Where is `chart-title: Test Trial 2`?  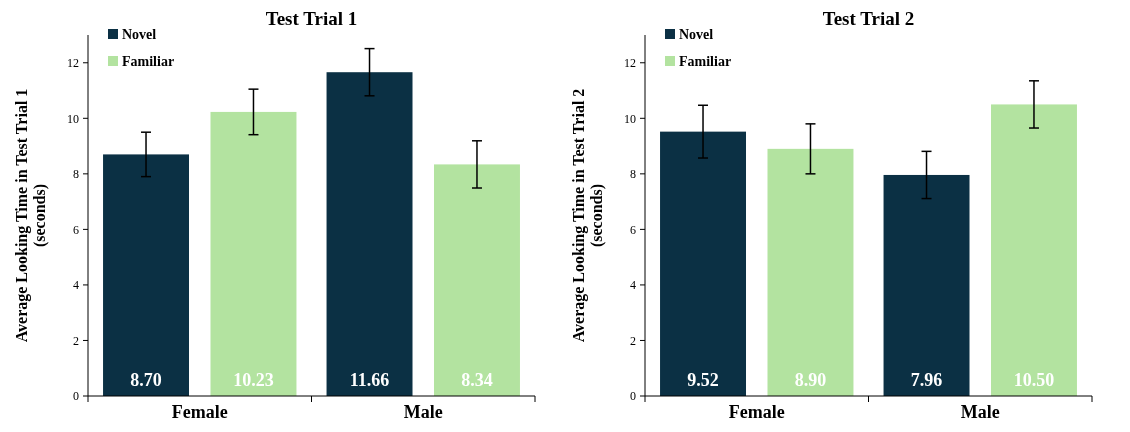 chart-title: Test Trial 2 is located at coordinates (868, 18).